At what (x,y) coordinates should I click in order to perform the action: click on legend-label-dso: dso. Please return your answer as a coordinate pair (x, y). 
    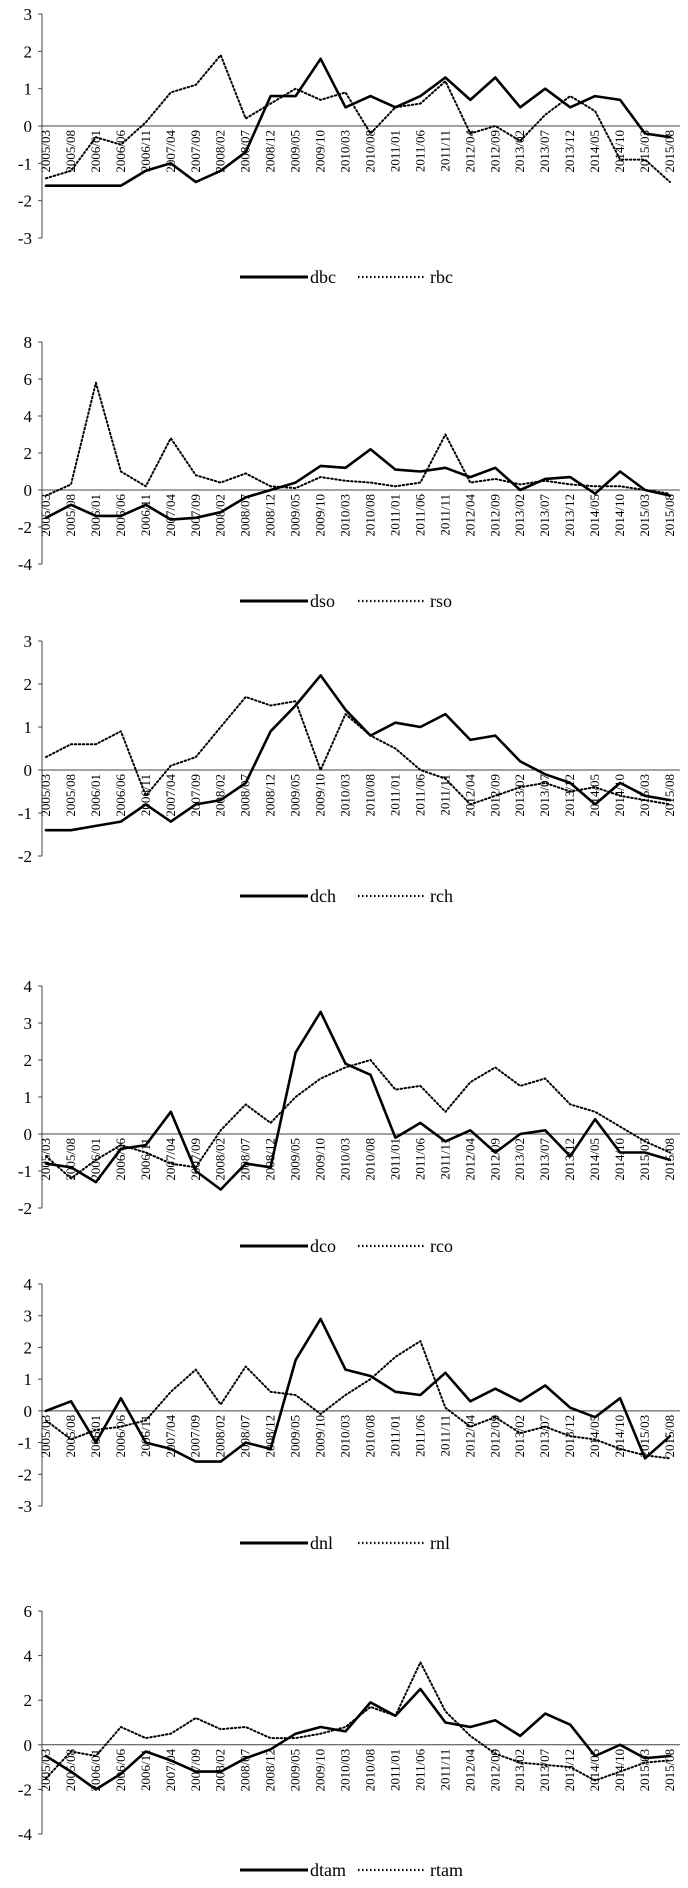
    Looking at the image, I should click on (322, 601).